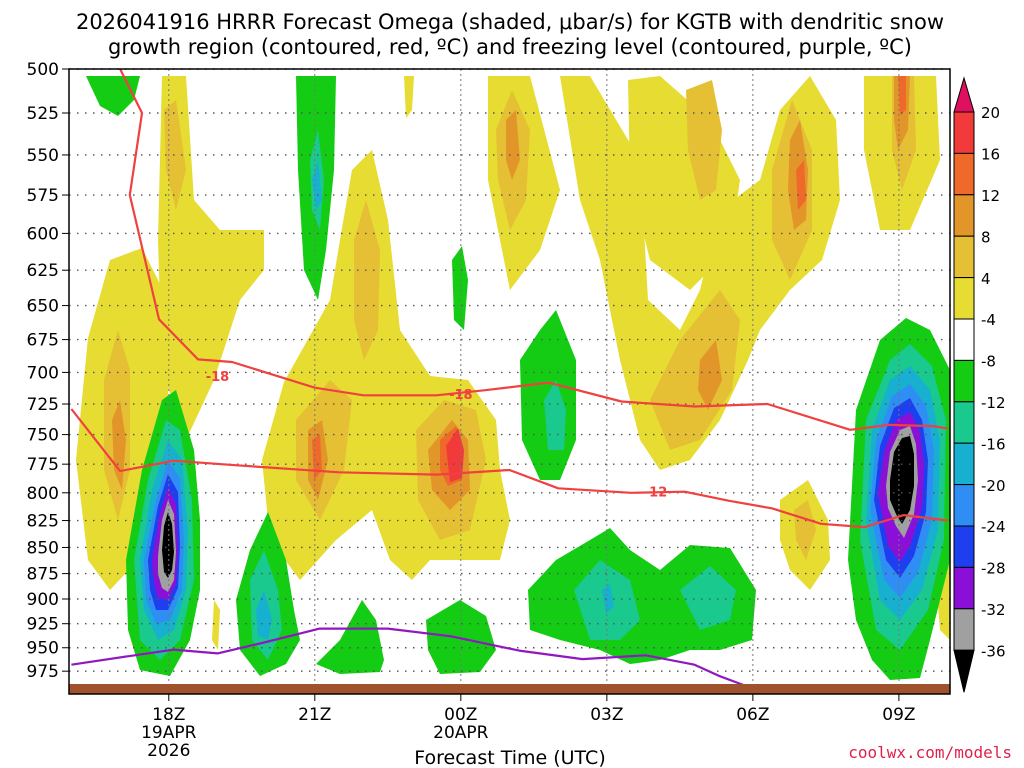  What do you see at coordinates (43, 672) in the screenshot?
I see `y-tick-label: 975` at bounding box center [43, 672].